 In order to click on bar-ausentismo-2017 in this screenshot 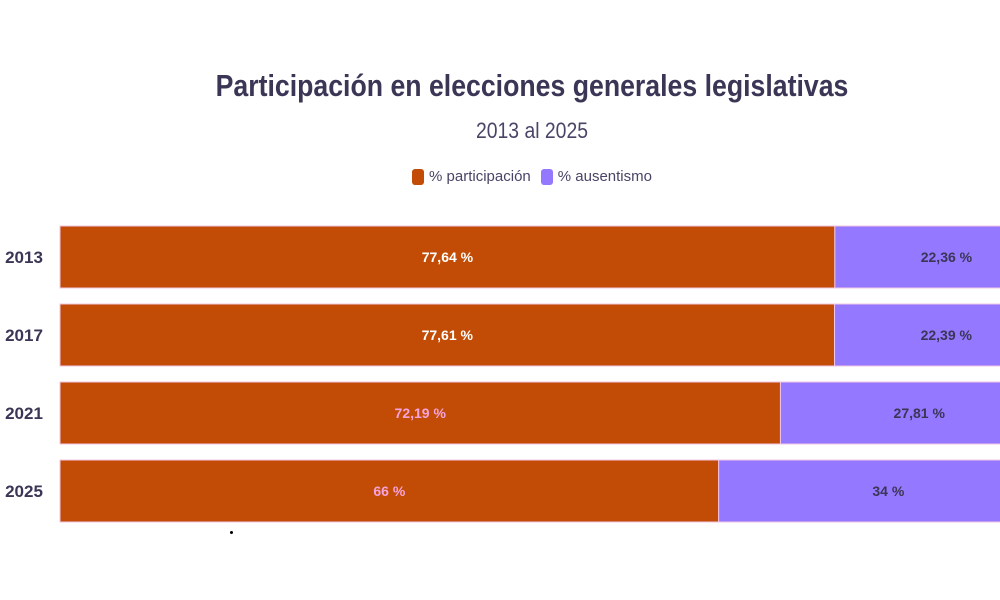, I will do `click(917, 335)`.